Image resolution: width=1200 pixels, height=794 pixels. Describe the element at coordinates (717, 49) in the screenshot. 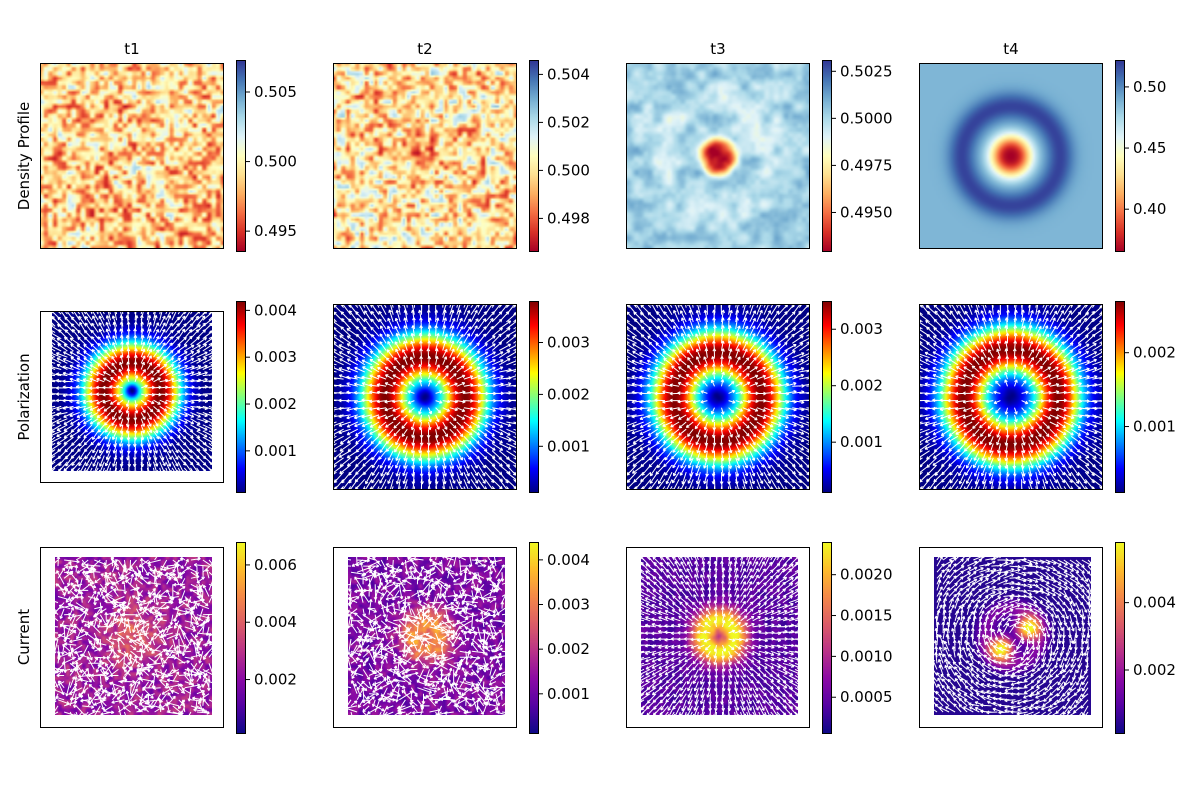

I see `column-title-t3: t3` at that location.